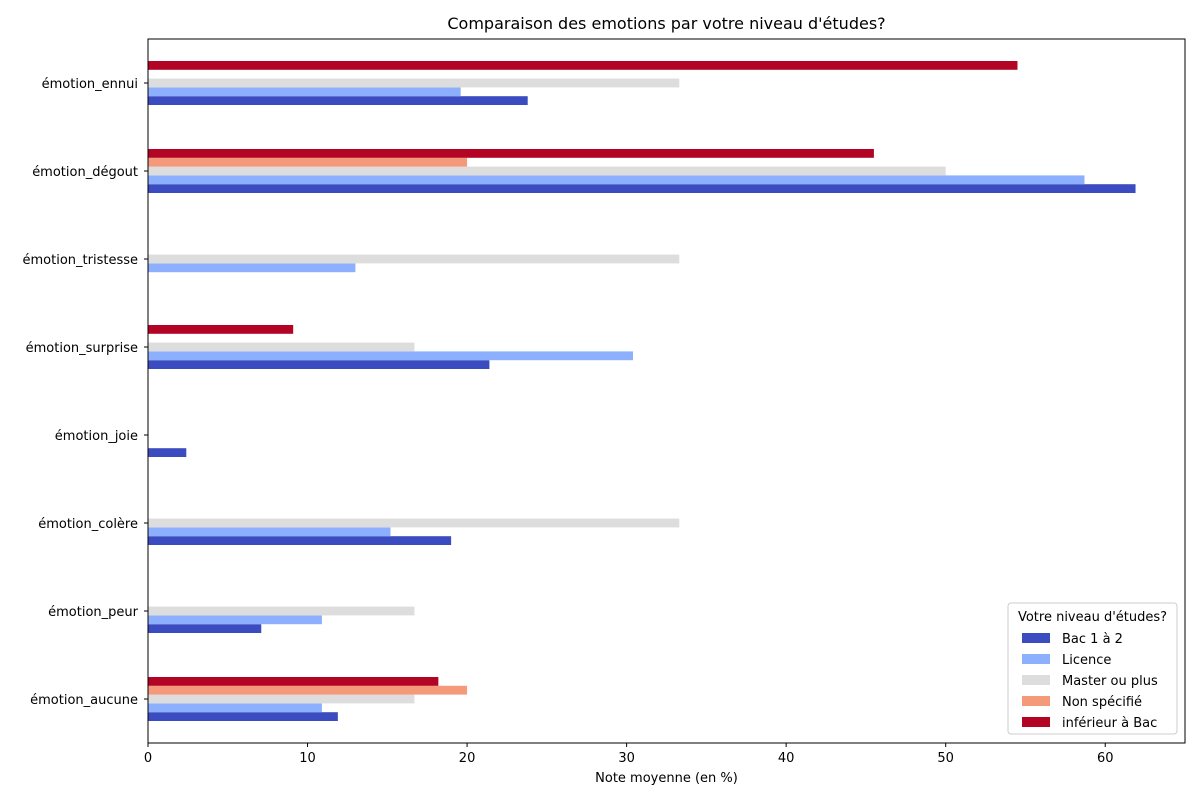 This screenshot has height=800, width=1200. What do you see at coordinates (1086, 660) in the screenshot?
I see `legend-entry: Licence` at bounding box center [1086, 660].